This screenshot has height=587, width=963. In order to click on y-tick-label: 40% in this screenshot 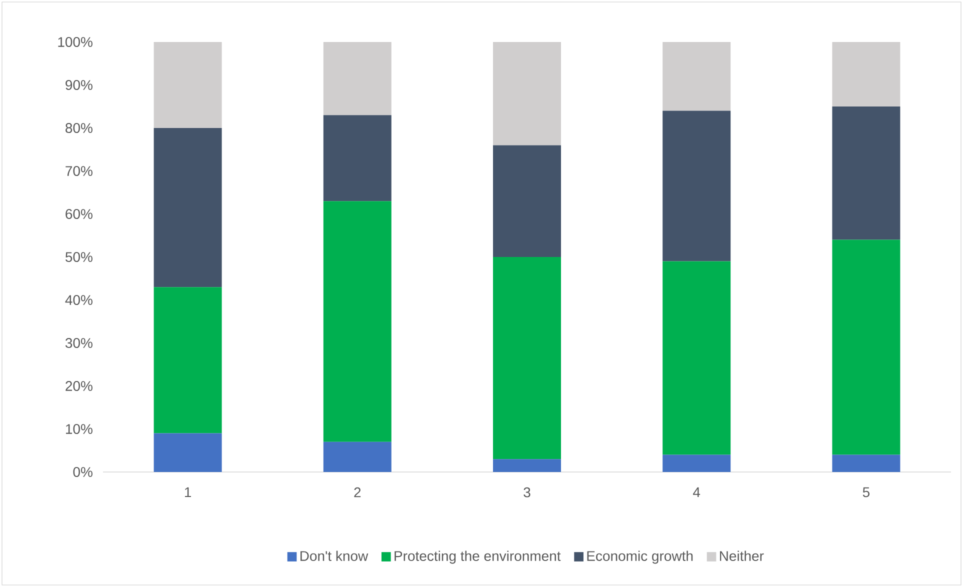, I will do `click(78, 300)`.